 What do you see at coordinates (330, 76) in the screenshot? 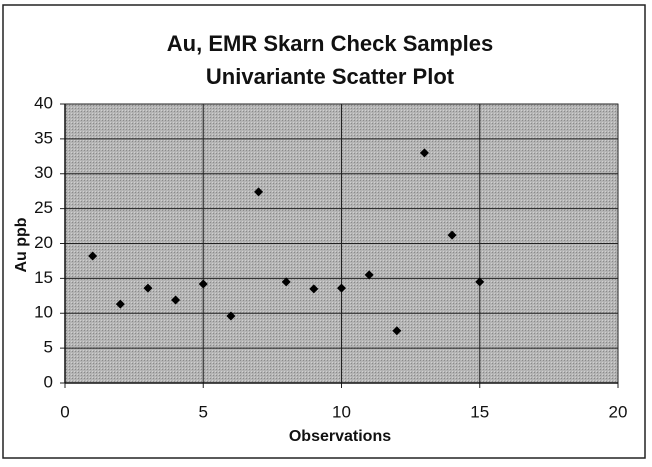
I see `chart-subtitle: Univariante Scatter Plot` at bounding box center [330, 76].